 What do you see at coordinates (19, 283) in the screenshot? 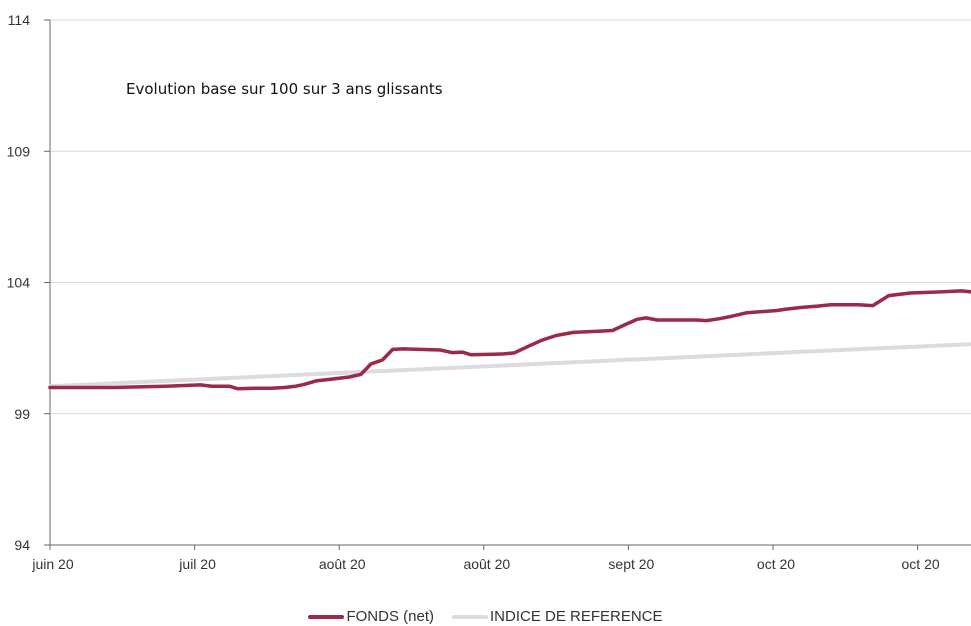
I see `y-tick-label: 104` at bounding box center [19, 283].